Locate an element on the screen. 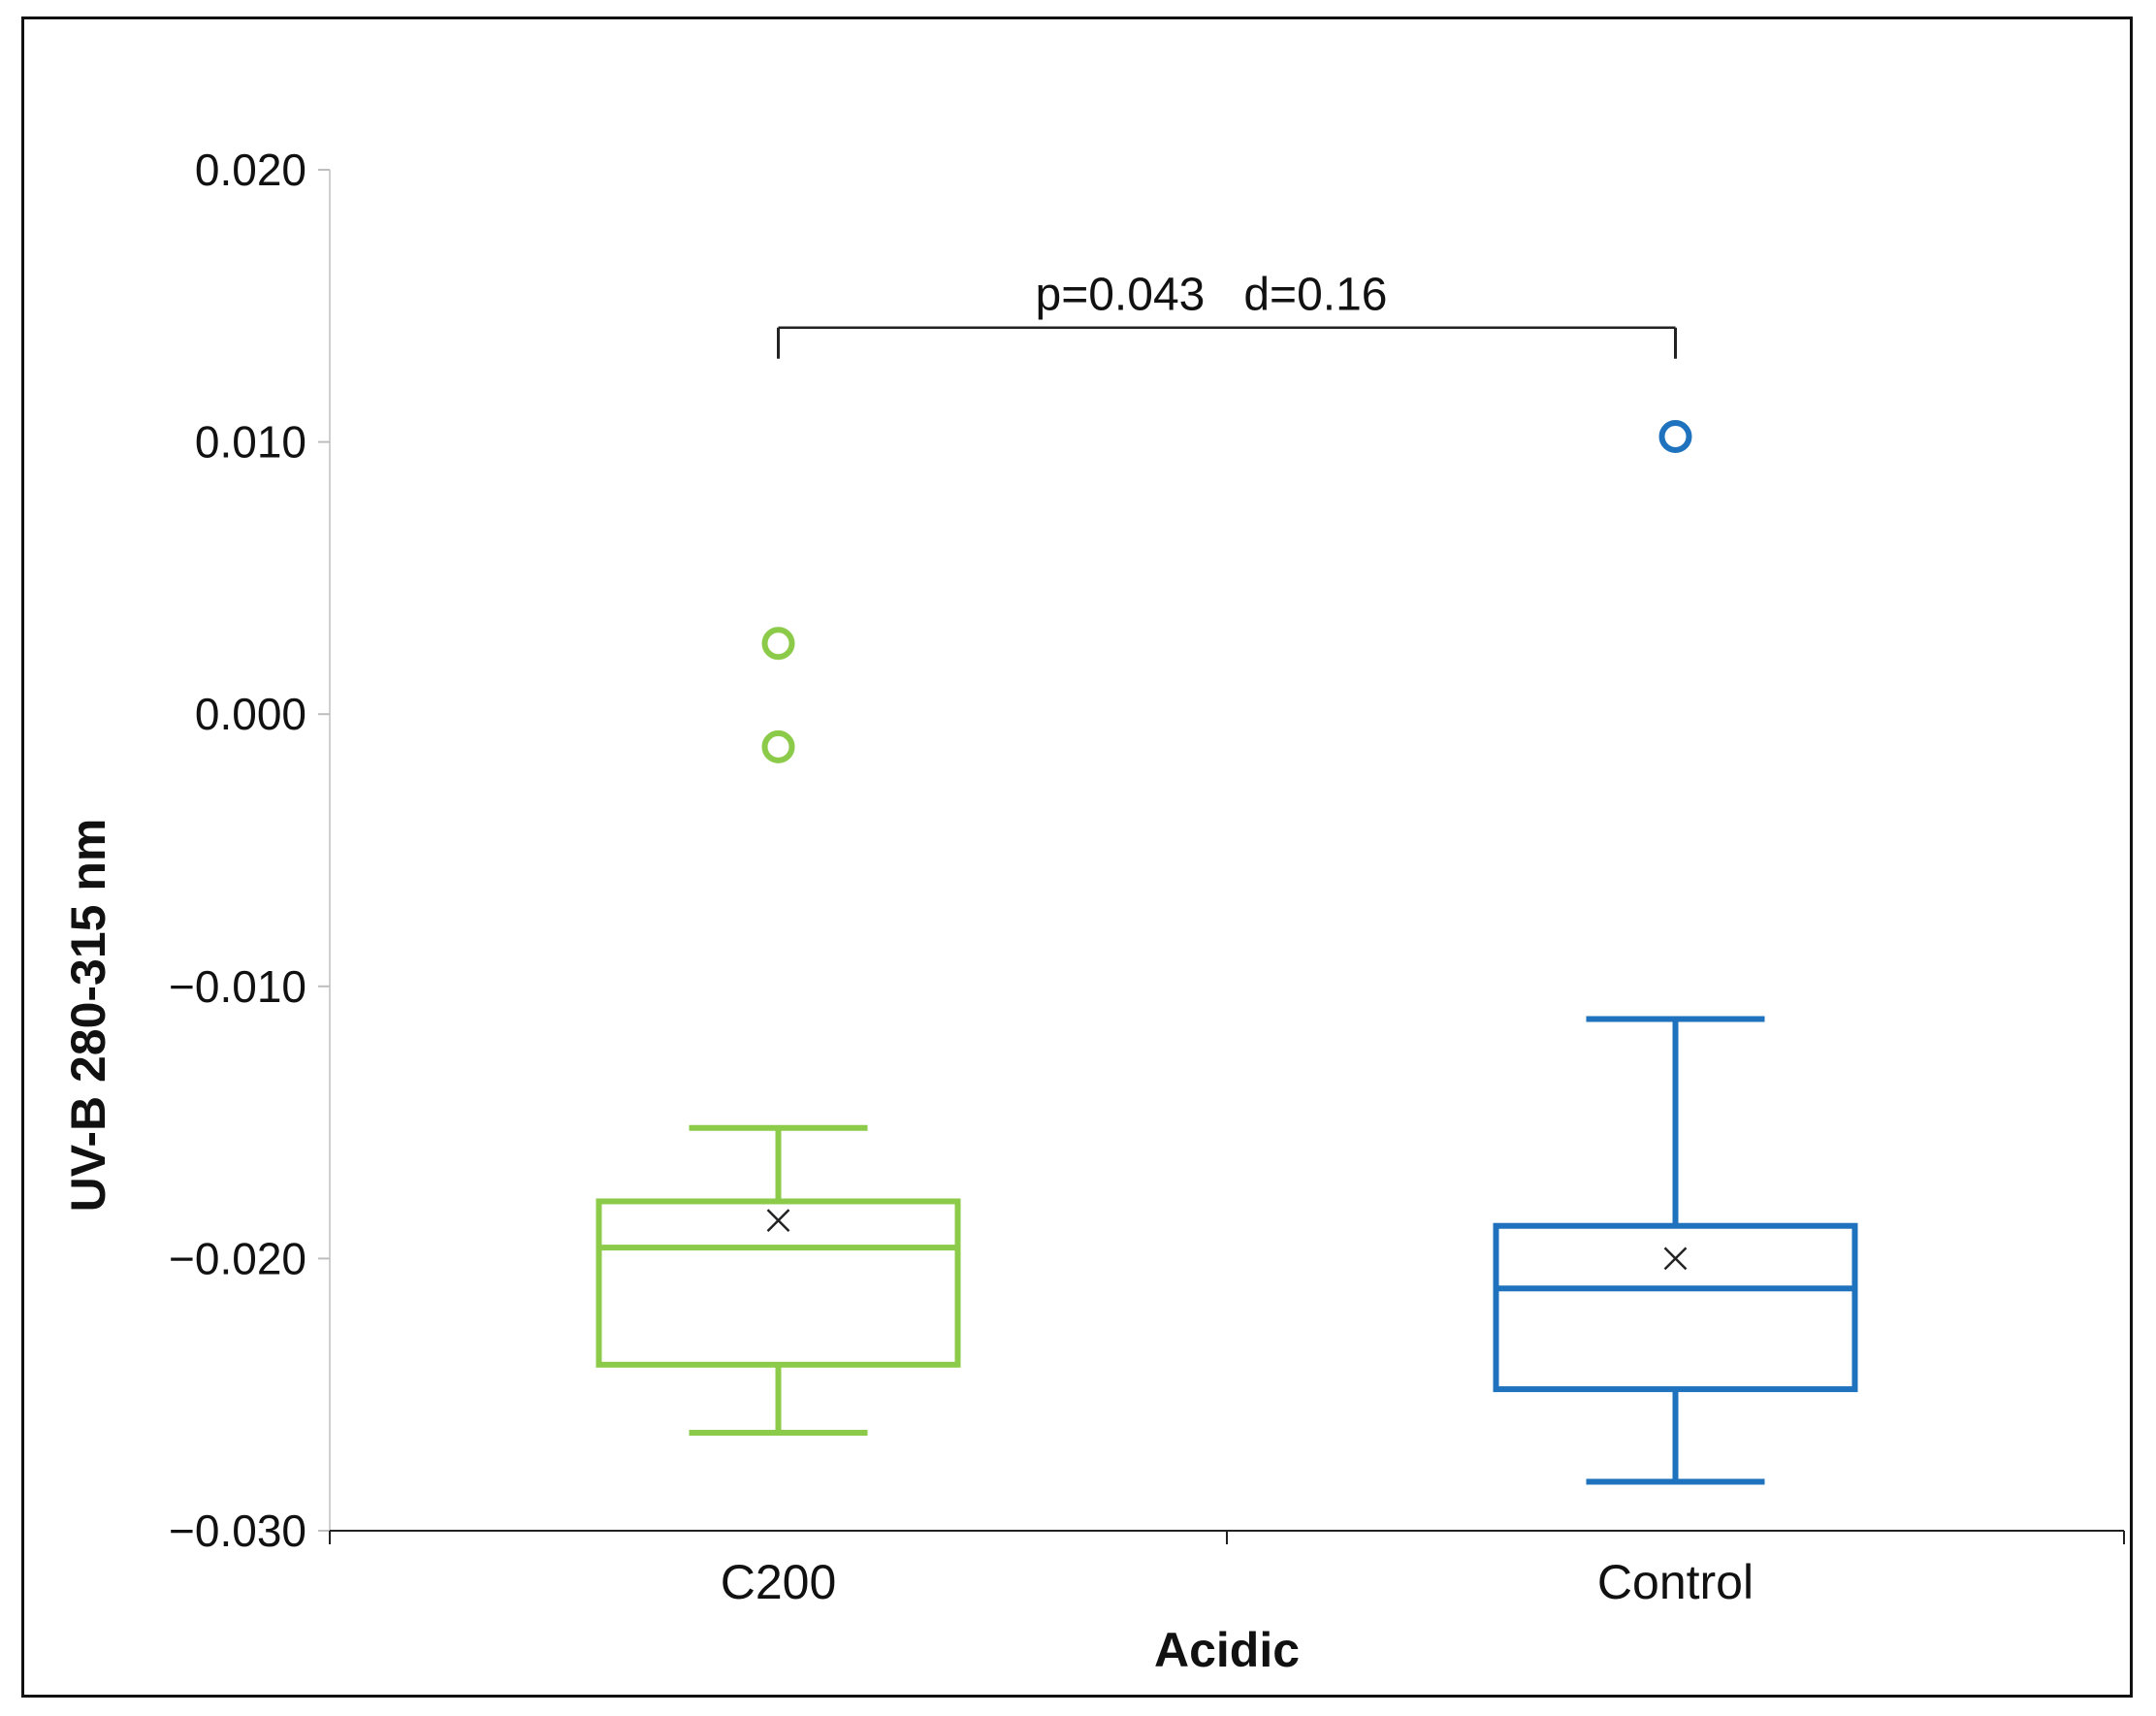 The height and width of the screenshot is (1716, 2156). y-tick-label: 0.020 is located at coordinates (250, 170).